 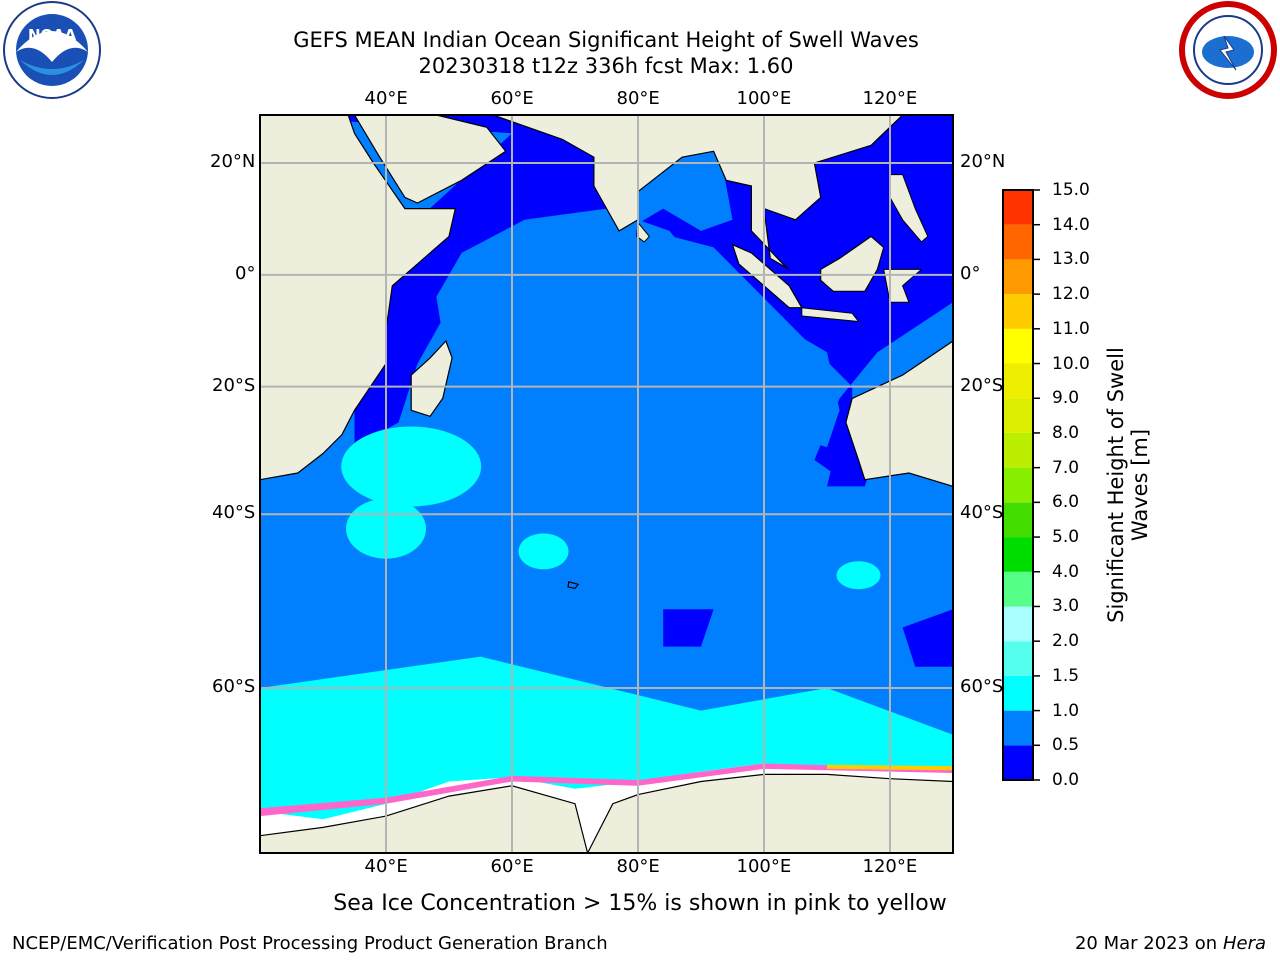 I want to click on philippines-land, so click(x=909, y=208).